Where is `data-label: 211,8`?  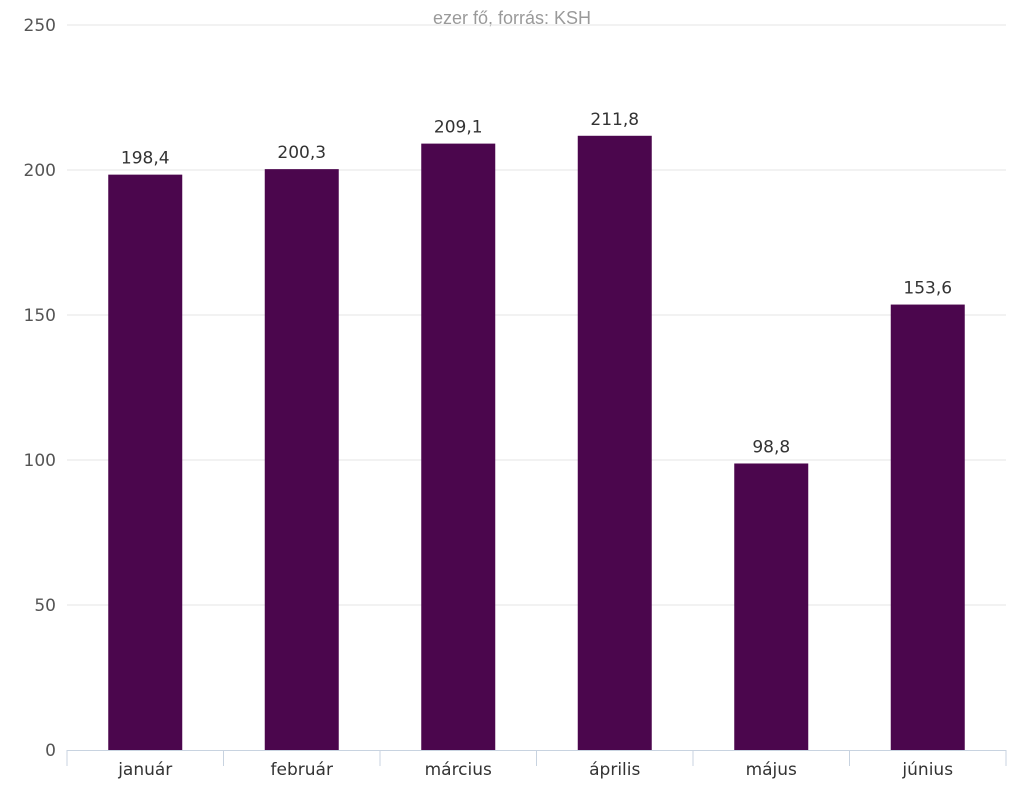 data-label: 211,8 is located at coordinates (614, 120).